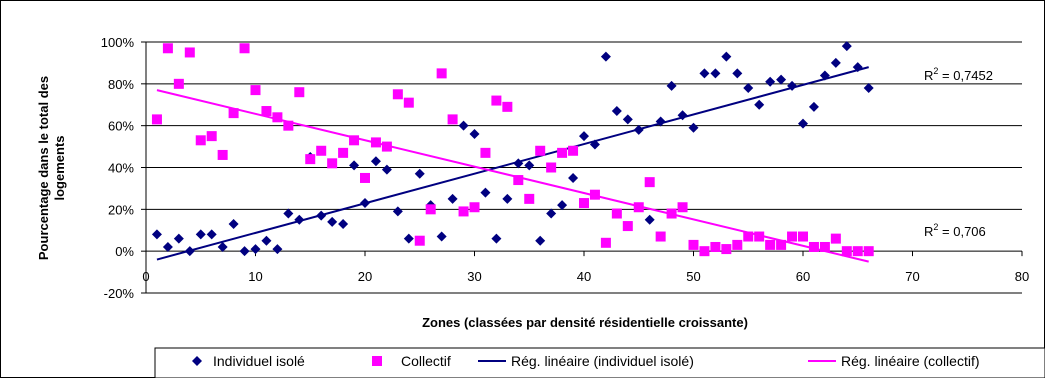 The height and width of the screenshot is (378, 1045). I want to click on legend-label-reg-individuel: Rég. linéaire (individuel isolé), so click(602, 361).